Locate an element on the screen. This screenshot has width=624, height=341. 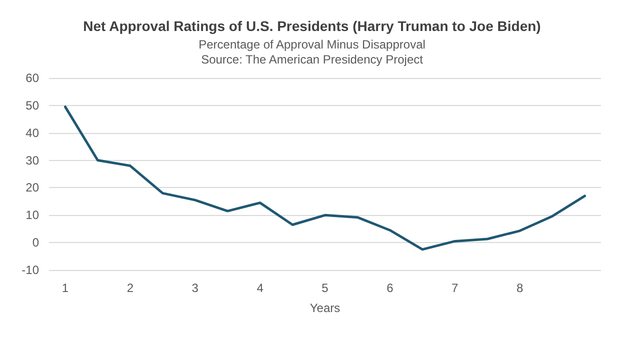
y-tick-label: -10 is located at coordinates (31, 270).